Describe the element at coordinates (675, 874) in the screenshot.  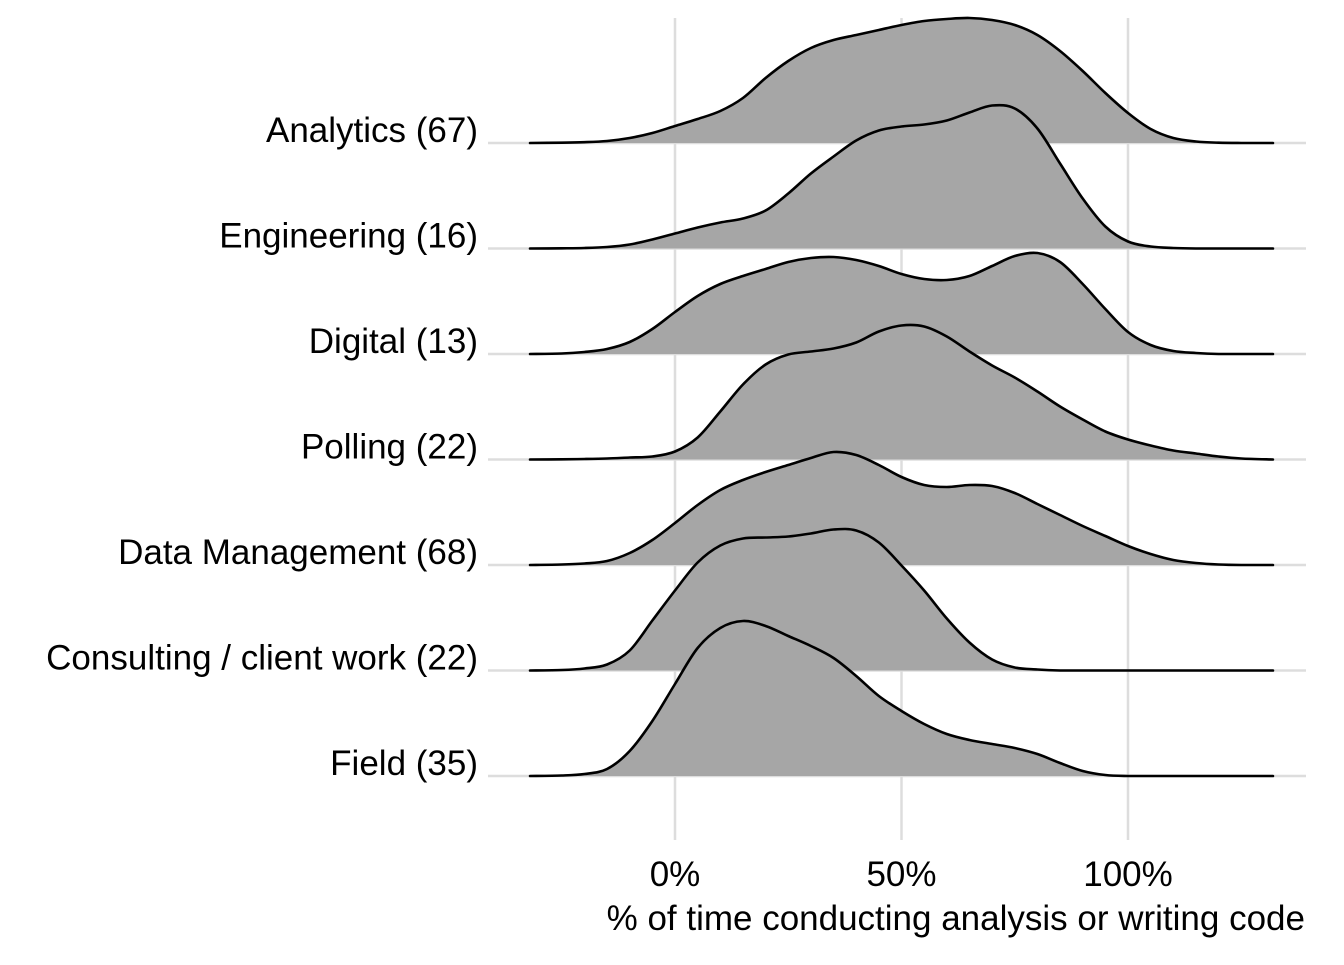
I see `x-tick-label: 0%` at that location.